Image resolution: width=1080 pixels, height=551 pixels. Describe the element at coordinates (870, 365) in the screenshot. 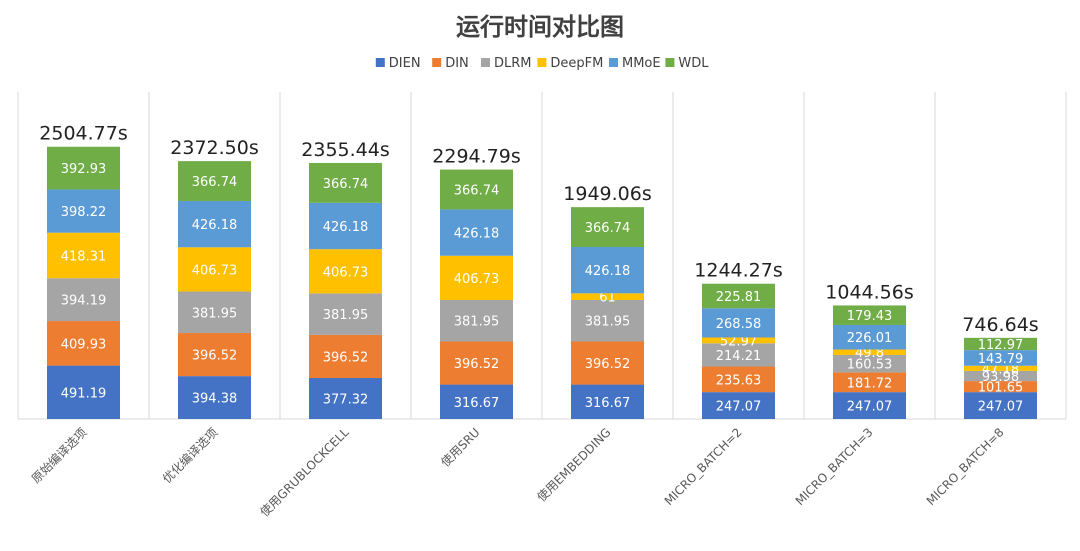

I see `data-label-dlrm: 160.53` at that location.